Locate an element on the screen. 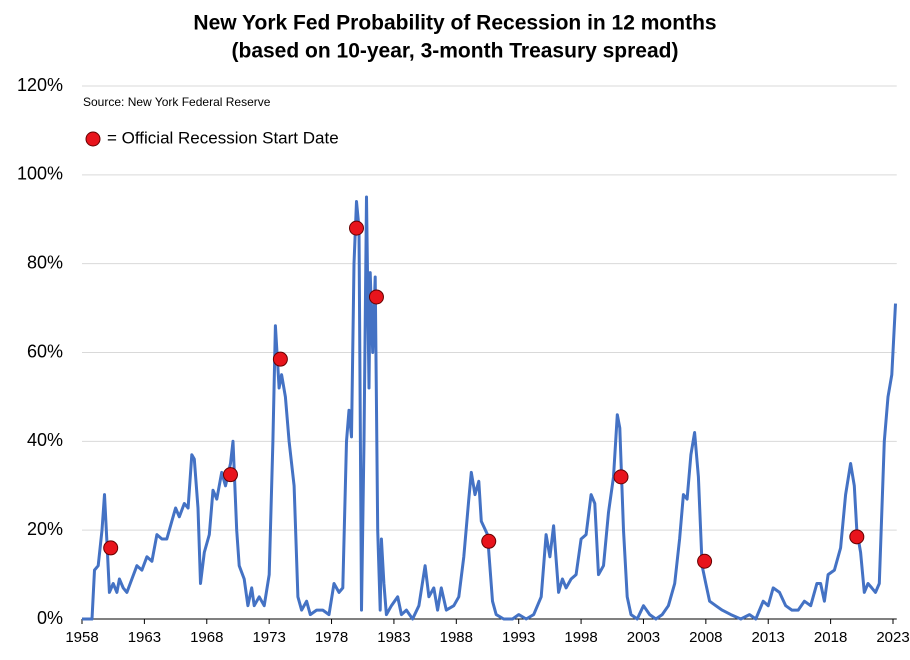 Image resolution: width=910 pixels, height=660 pixels. y-tick-label: 80% is located at coordinates (45, 262).